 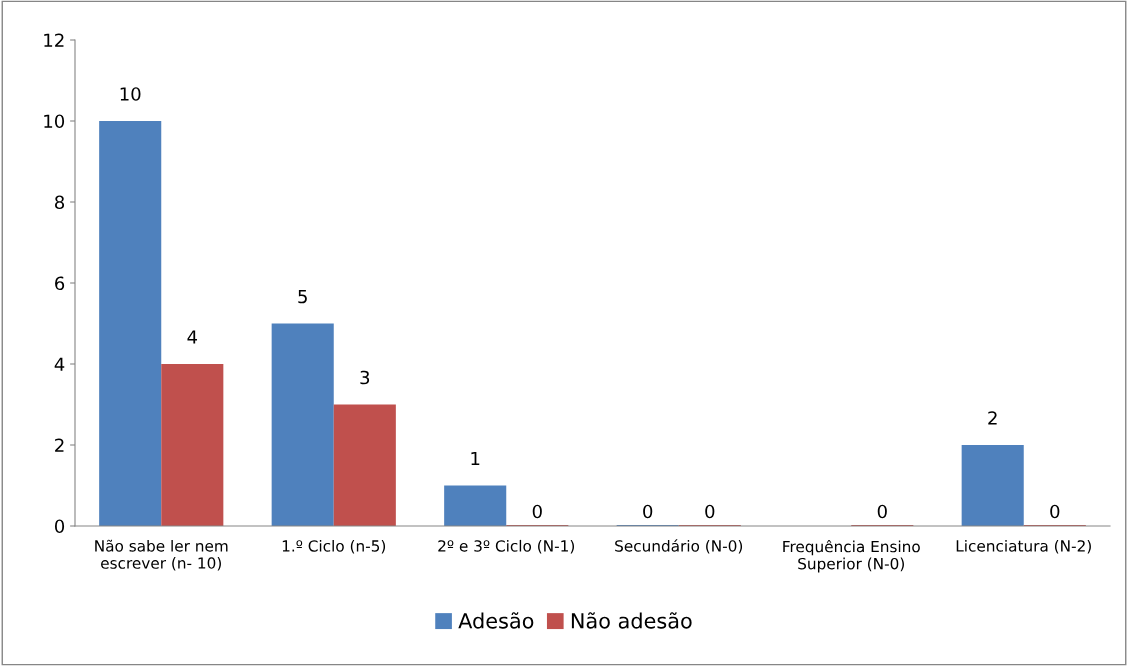 What do you see at coordinates (1023, 546) in the screenshot?
I see `x-tick-label: Licenciatura (N-2)` at bounding box center [1023, 546].